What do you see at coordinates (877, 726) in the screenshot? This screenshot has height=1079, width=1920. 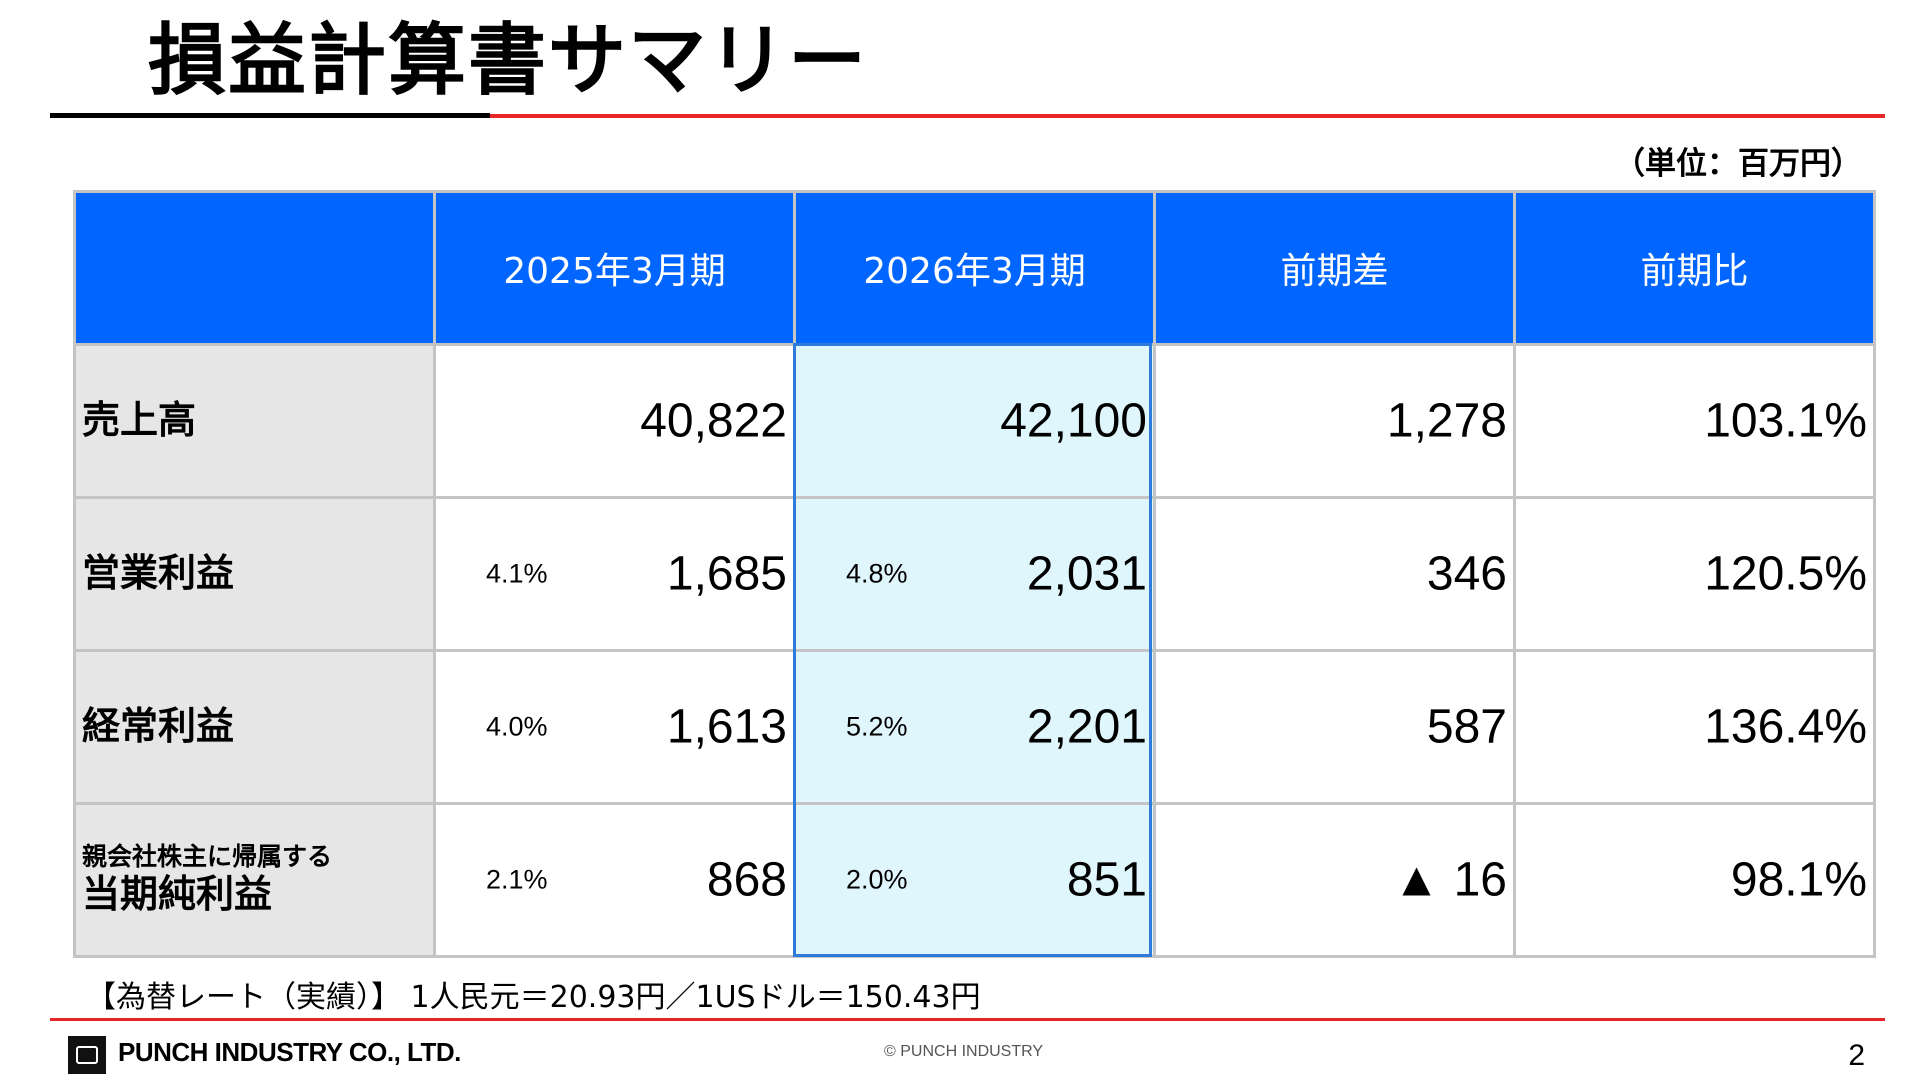 I see `fy2026-margin: 5.2%` at bounding box center [877, 726].